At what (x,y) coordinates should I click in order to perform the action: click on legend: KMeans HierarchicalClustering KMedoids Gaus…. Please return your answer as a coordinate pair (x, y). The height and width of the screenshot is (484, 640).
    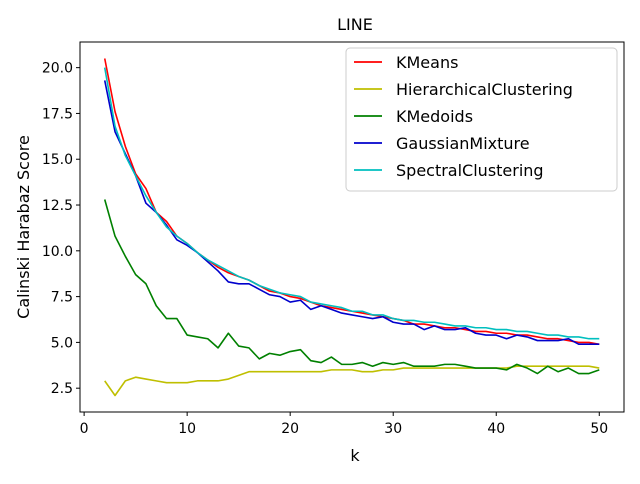
    Looking at the image, I should click on (481, 119).